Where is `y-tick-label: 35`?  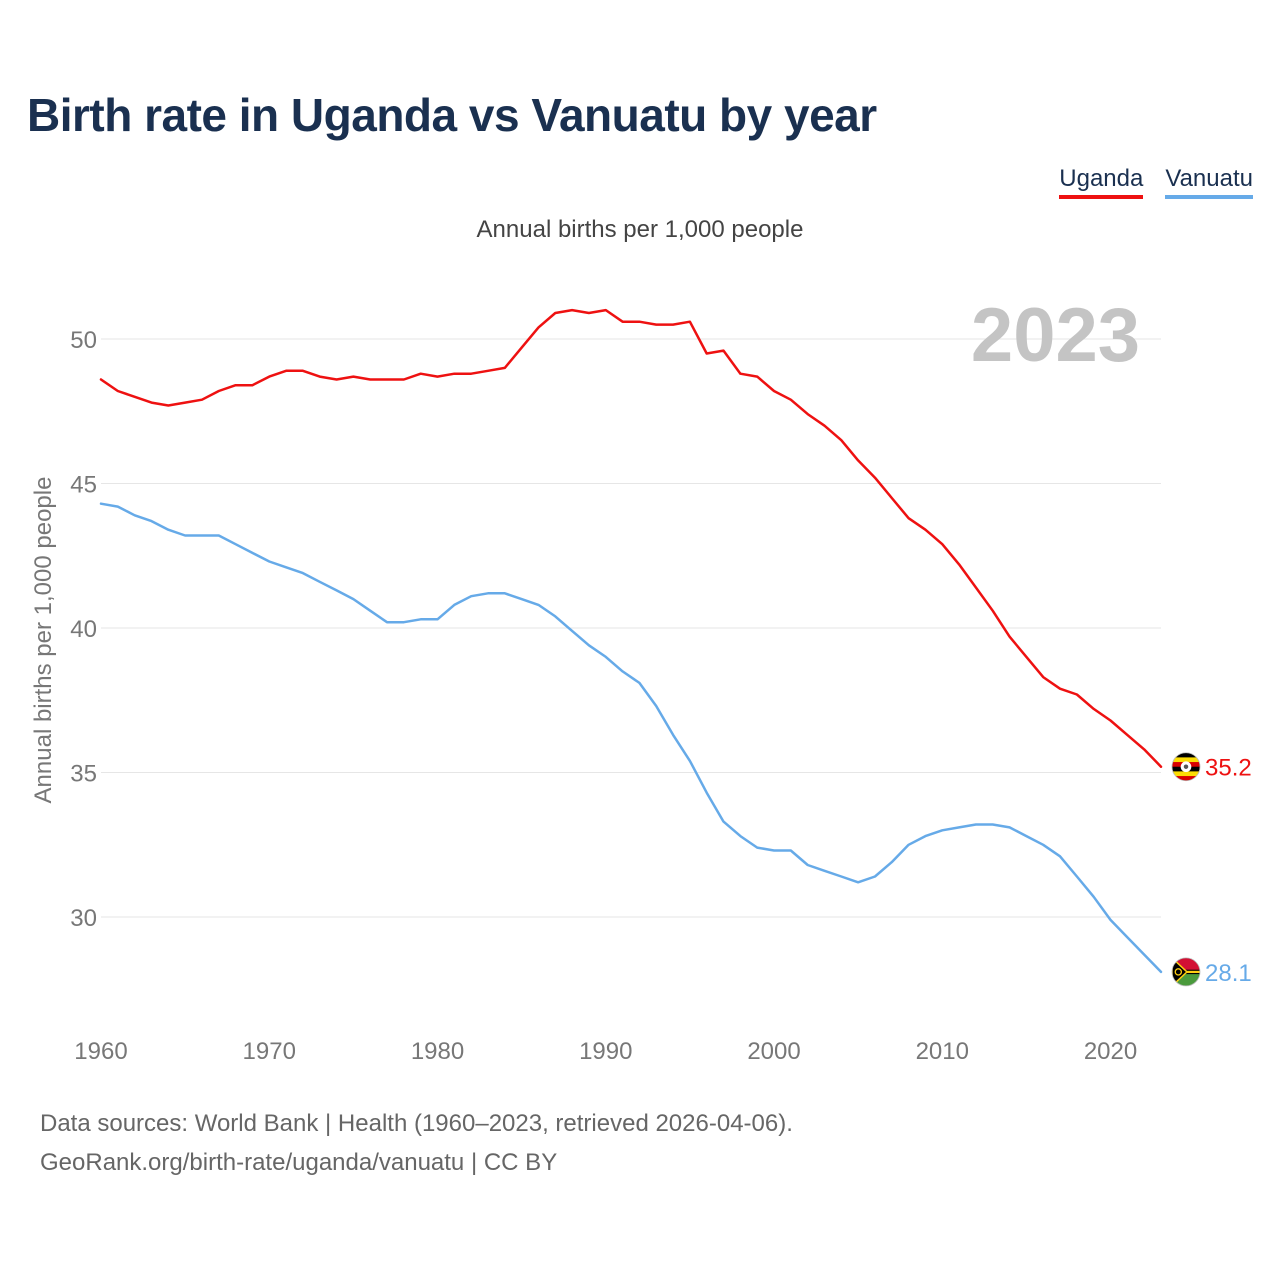
y-tick-label: 35 is located at coordinates (83, 774).